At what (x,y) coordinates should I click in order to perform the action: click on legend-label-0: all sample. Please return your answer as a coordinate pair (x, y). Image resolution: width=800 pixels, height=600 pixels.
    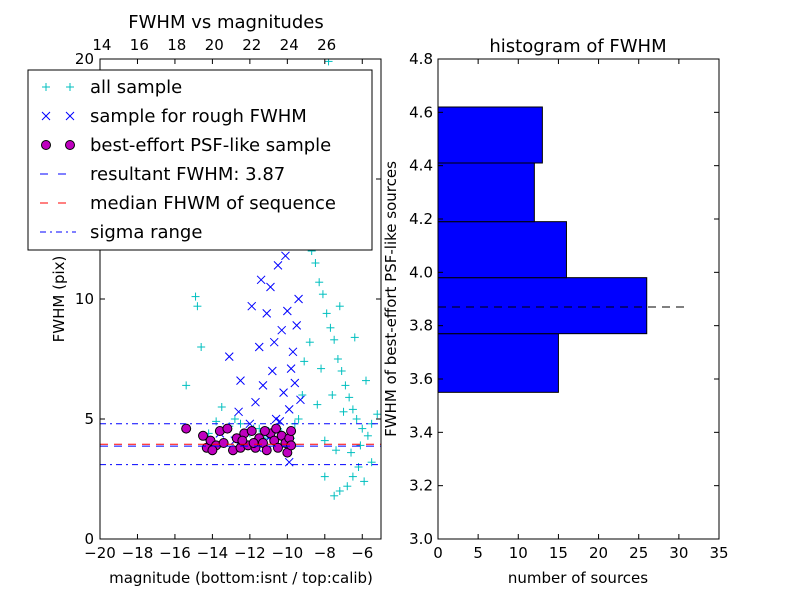
    Looking at the image, I should click on (136, 87).